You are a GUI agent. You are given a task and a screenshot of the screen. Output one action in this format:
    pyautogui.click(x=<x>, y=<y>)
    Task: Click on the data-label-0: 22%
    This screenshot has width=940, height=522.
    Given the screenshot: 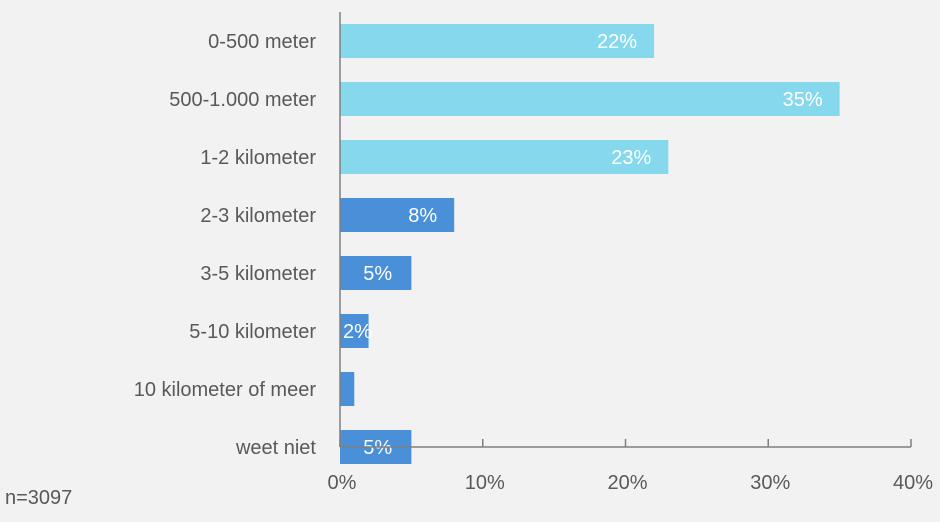 What is the action you would take?
    pyautogui.click(x=617, y=42)
    